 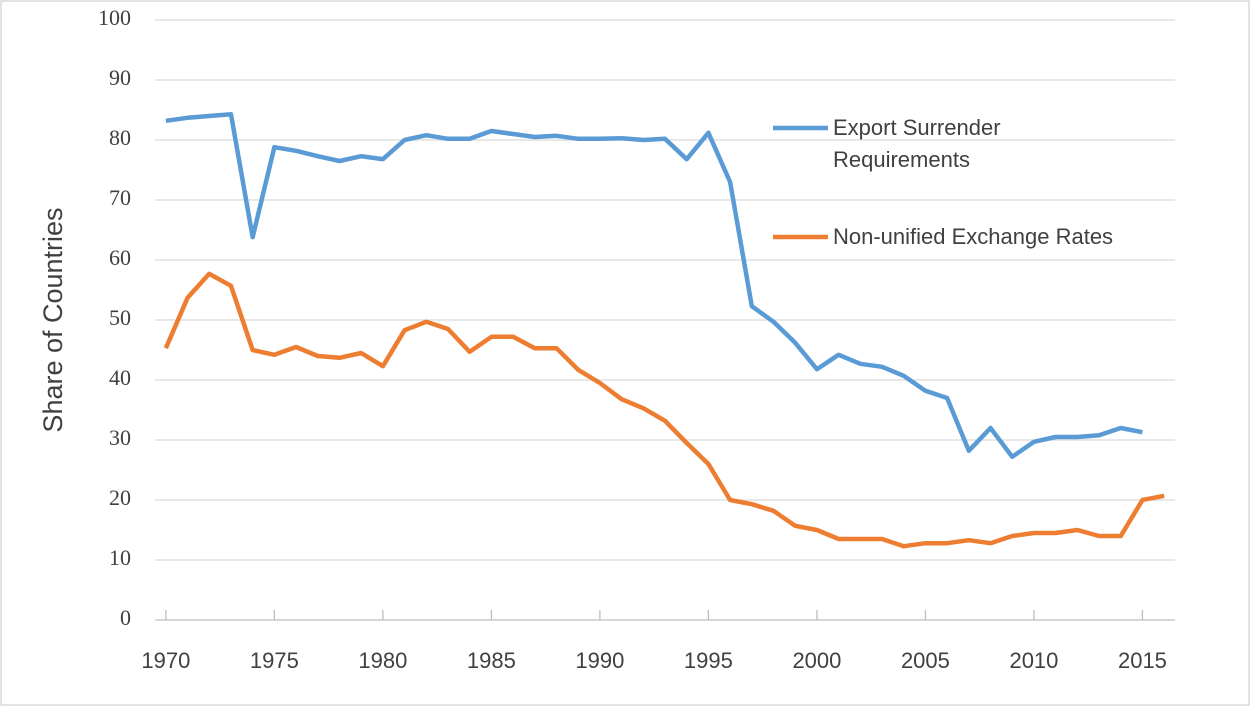 What do you see at coordinates (120, 317) in the screenshot?
I see `y-tick-label: 50` at bounding box center [120, 317].